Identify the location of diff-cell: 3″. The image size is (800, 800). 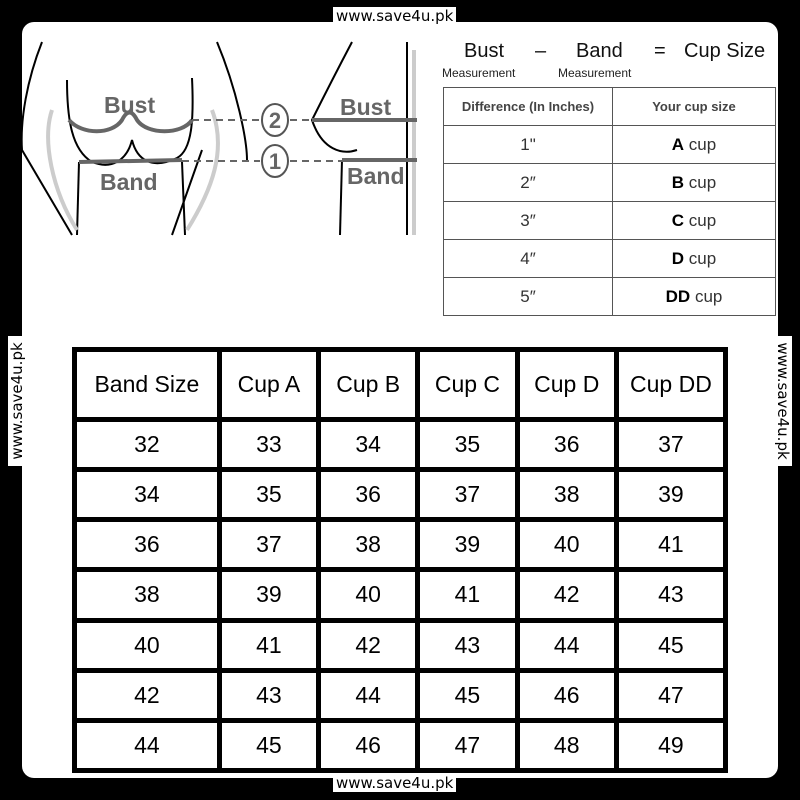
(528, 220).